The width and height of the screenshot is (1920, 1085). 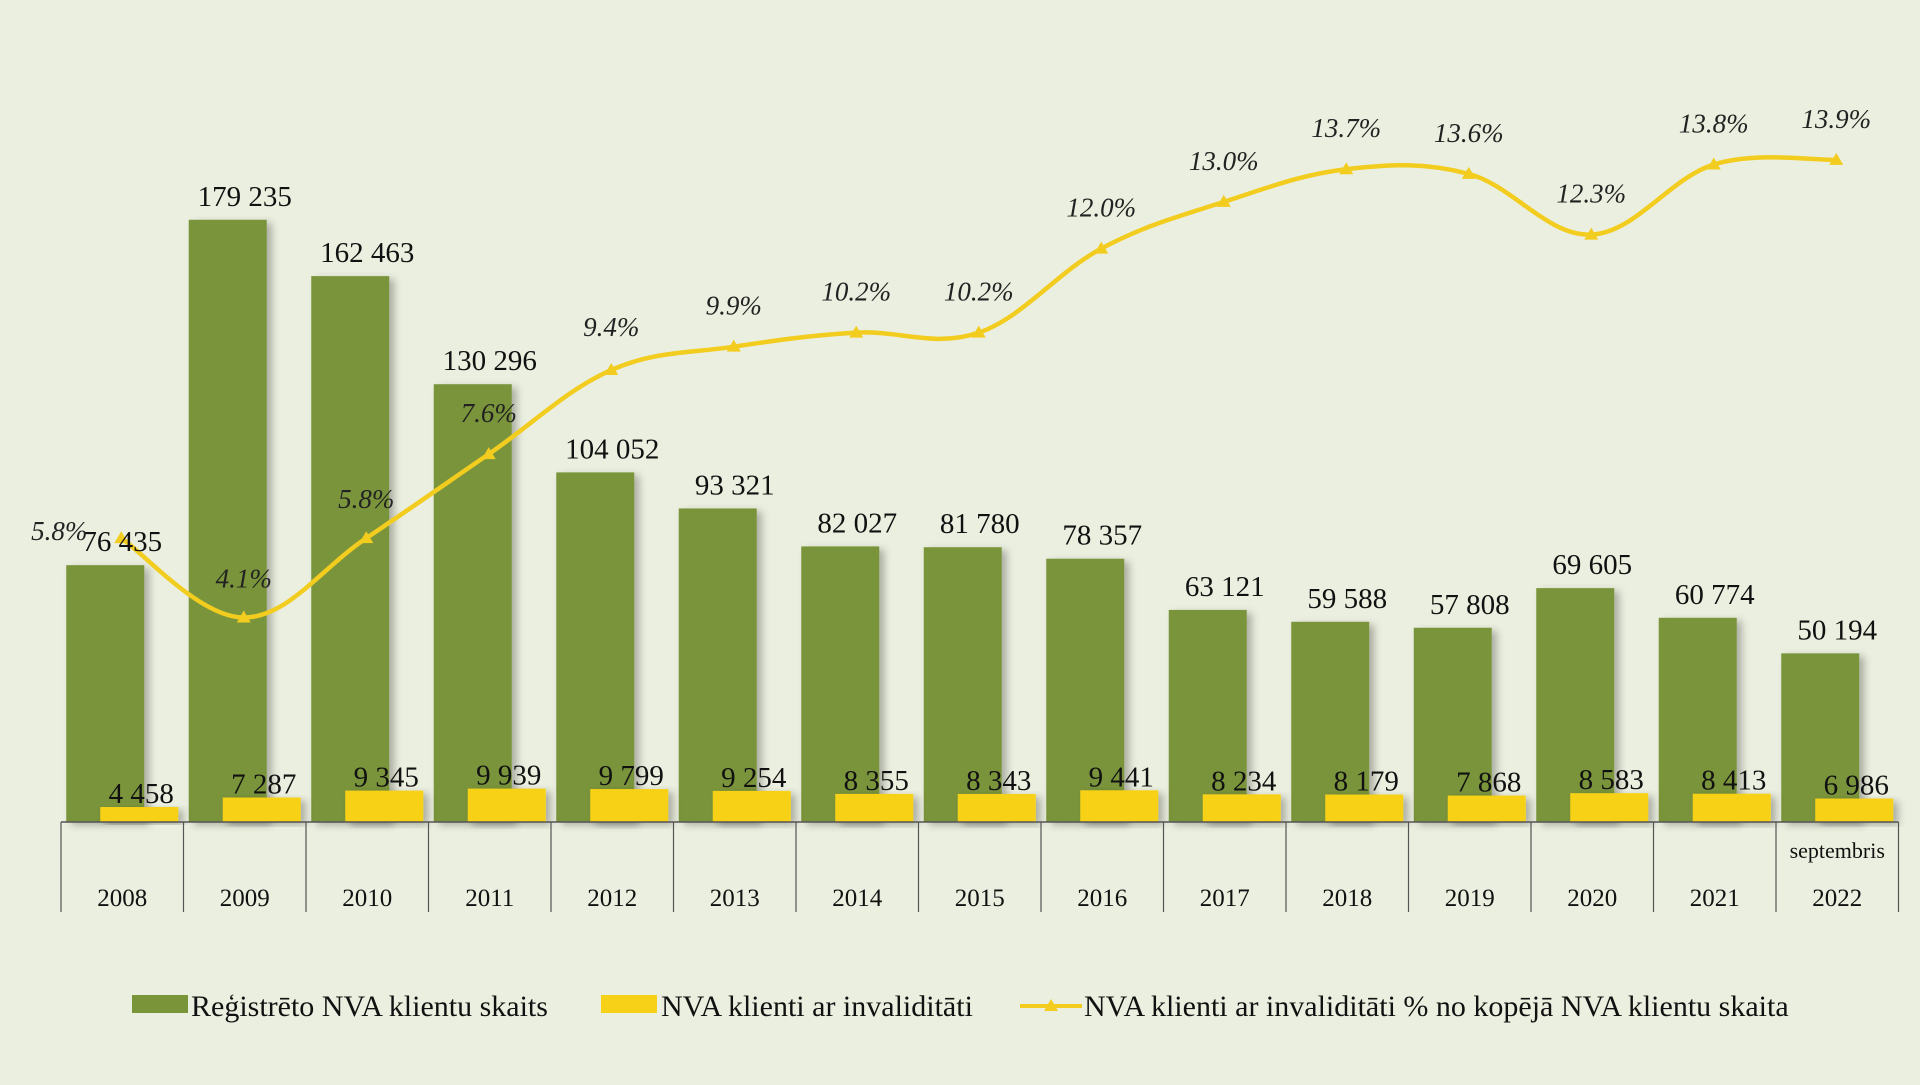 What do you see at coordinates (1330, 721) in the screenshot?
I see `bar-registered-2018` at bounding box center [1330, 721].